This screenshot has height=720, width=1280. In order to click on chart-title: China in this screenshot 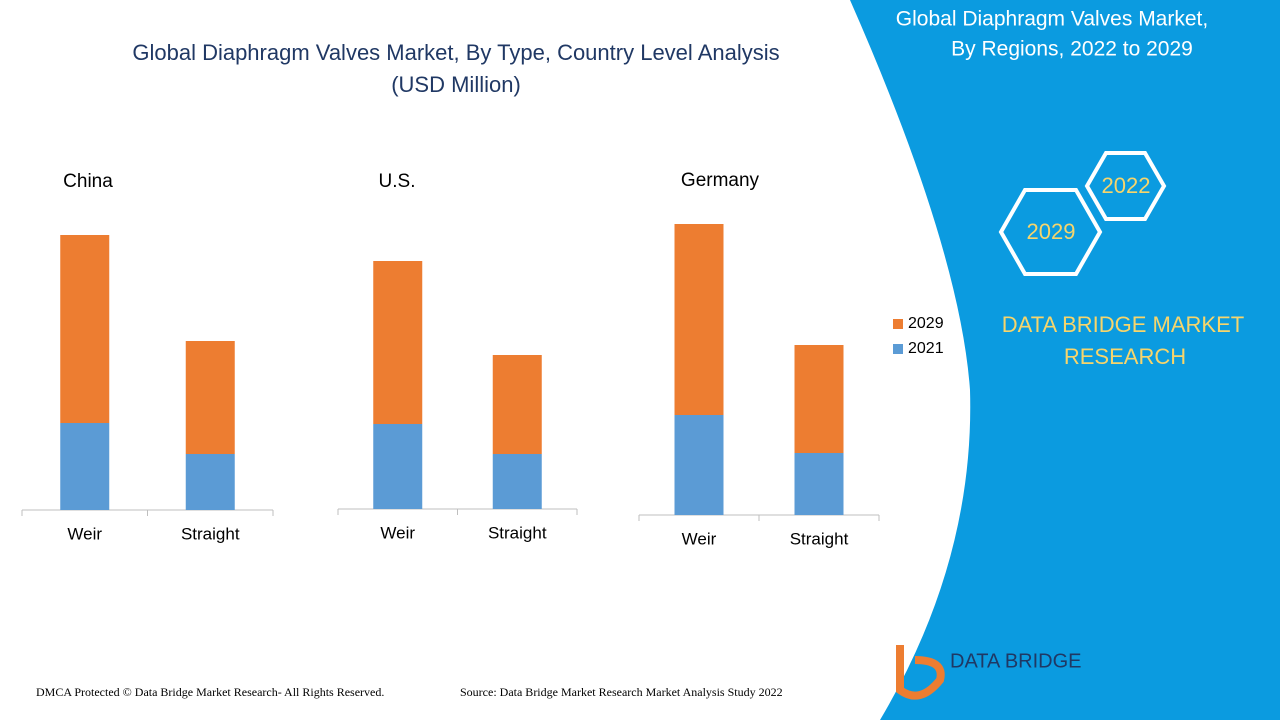, I will do `click(88, 181)`.